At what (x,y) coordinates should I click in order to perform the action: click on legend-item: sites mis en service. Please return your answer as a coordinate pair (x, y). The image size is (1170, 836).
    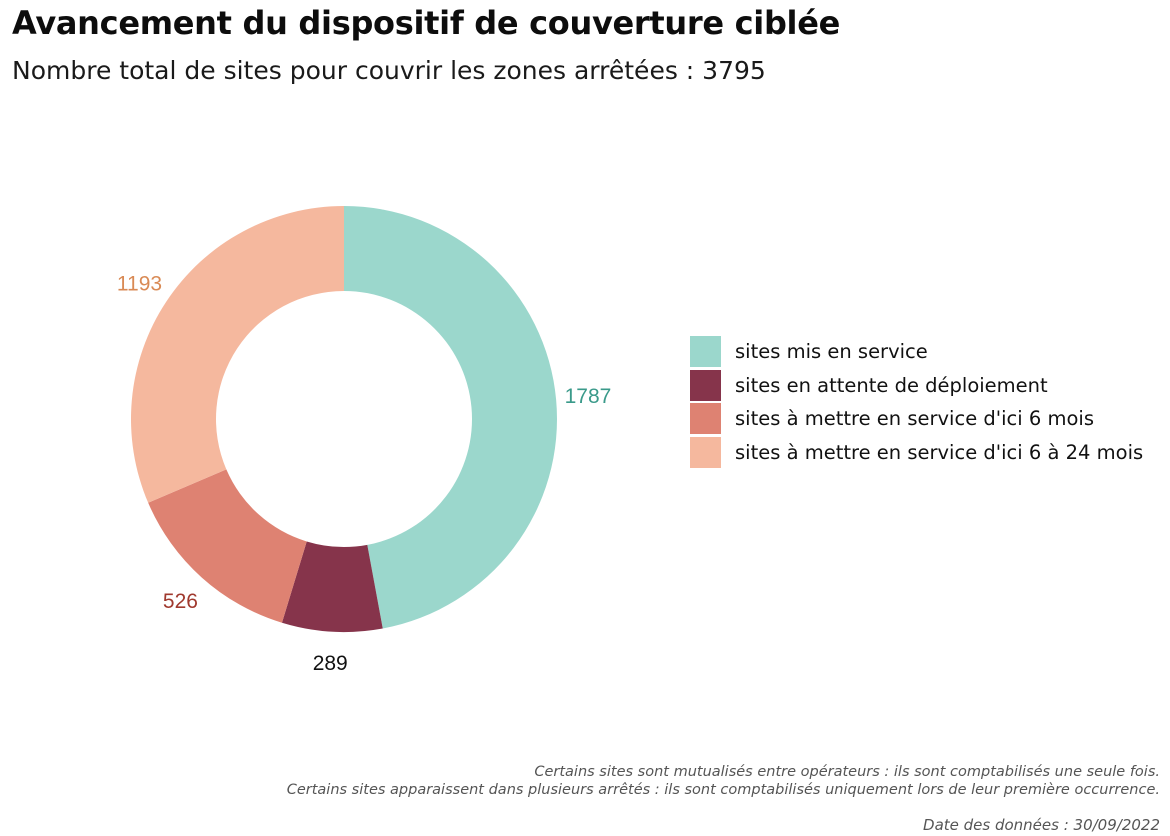
    Looking at the image, I should click on (916, 352).